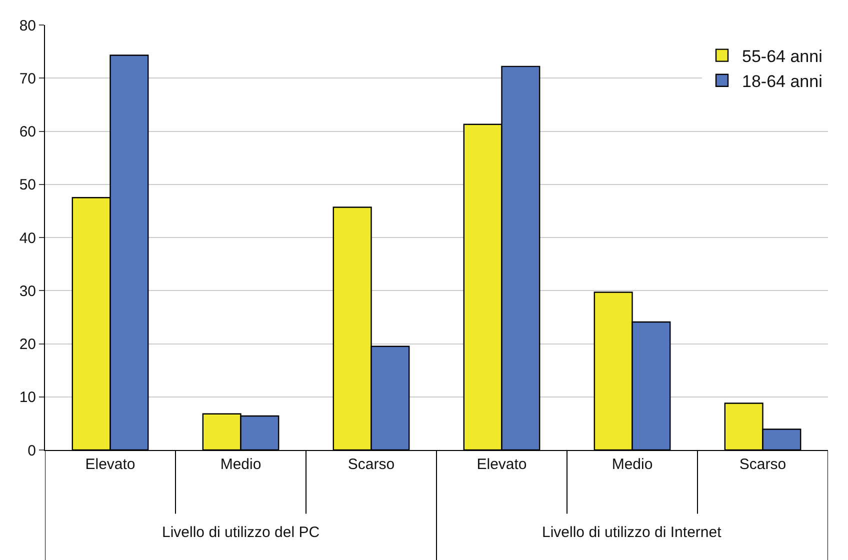  What do you see at coordinates (27, 25) in the screenshot?
I see `y-tick-label: 80` at bounding box center [27, 25].